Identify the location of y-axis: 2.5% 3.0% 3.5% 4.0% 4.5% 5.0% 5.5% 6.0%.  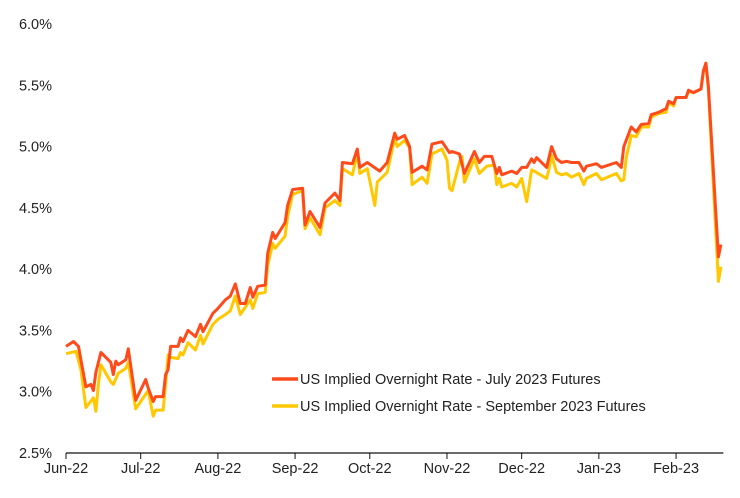
(35, 239).